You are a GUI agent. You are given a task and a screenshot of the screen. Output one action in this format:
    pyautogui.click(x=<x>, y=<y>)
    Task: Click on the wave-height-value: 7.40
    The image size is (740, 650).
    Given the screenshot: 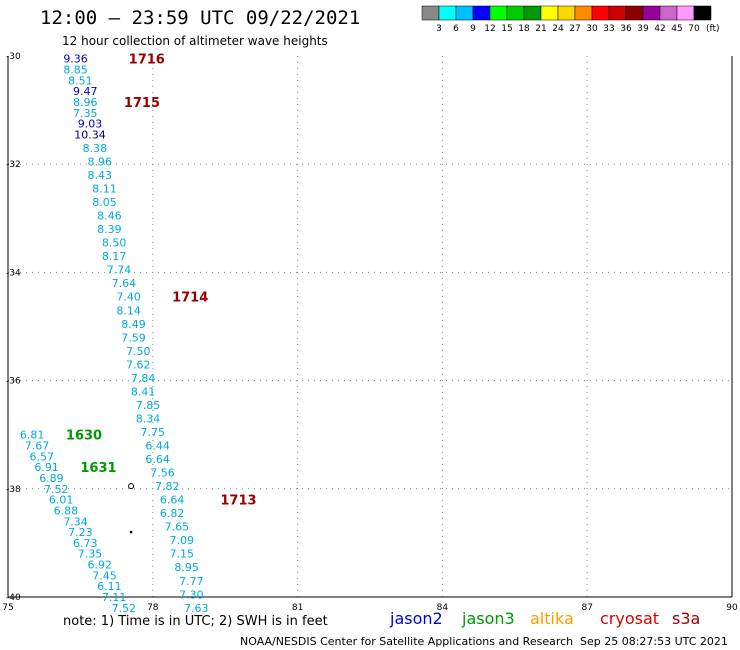 What is the action you would take?
    pyautogui.click(x=128, y=297)
    